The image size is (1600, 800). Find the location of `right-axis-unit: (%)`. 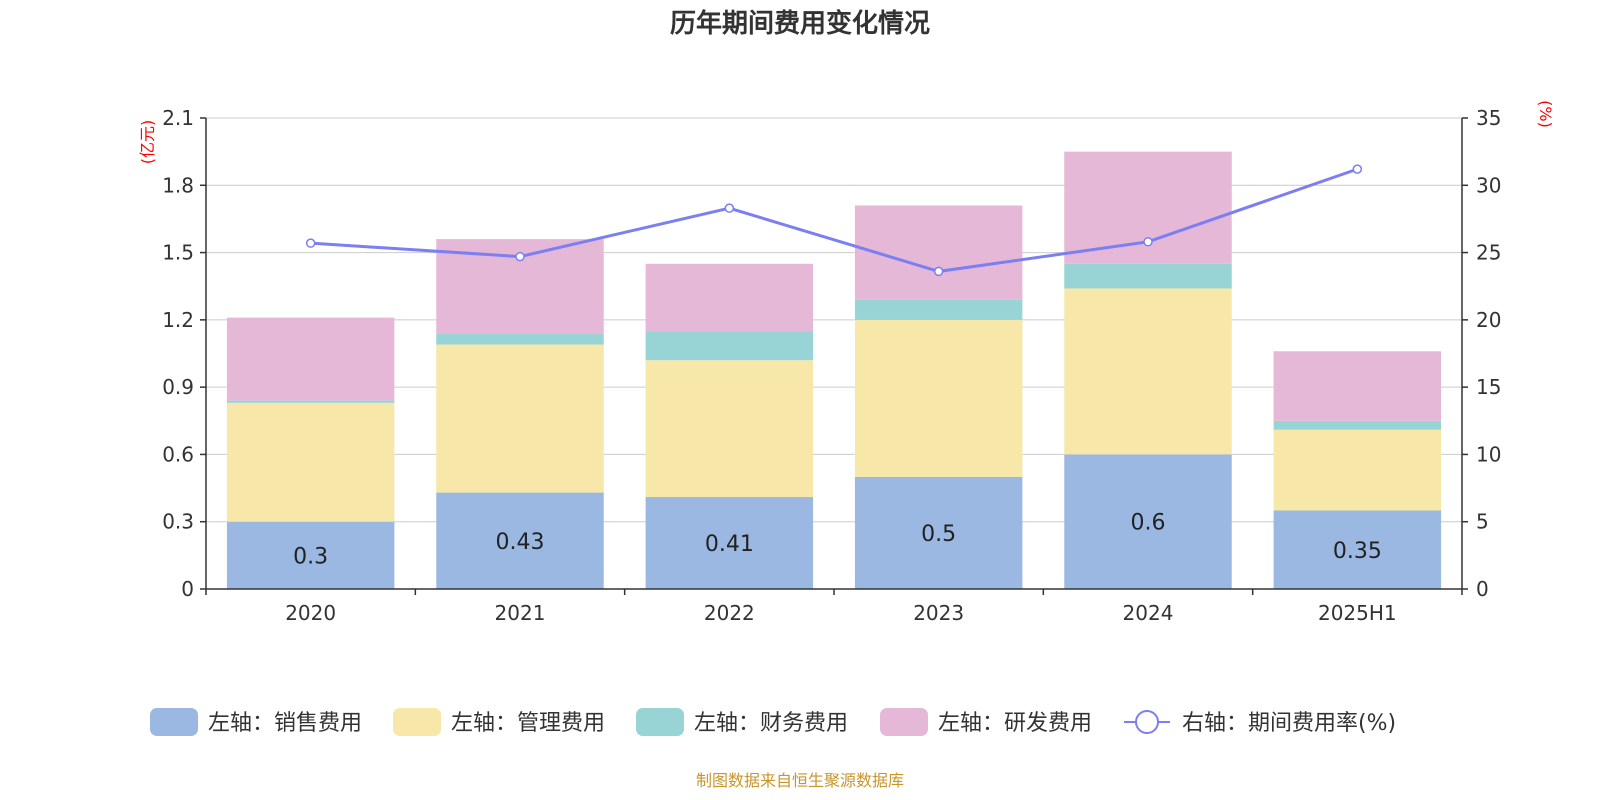

right-axis-unit: (%) is located at coordinates (1545, 114).